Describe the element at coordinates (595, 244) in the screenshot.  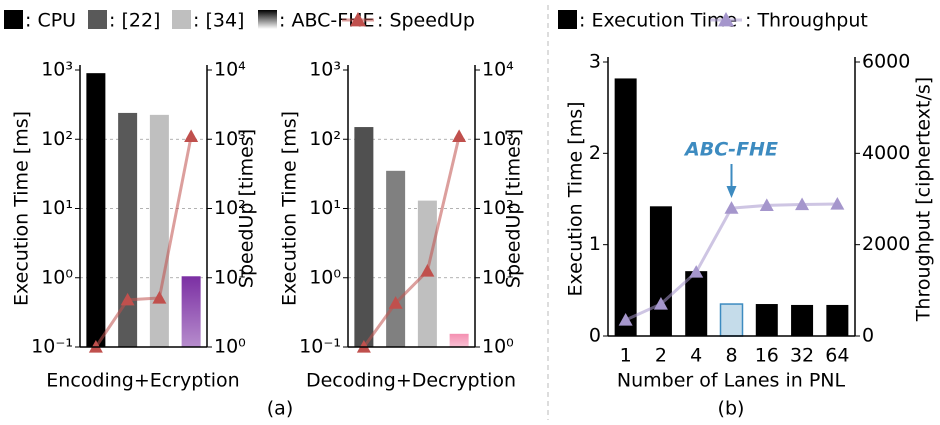
I see `y-tick-label: 1` at that location.